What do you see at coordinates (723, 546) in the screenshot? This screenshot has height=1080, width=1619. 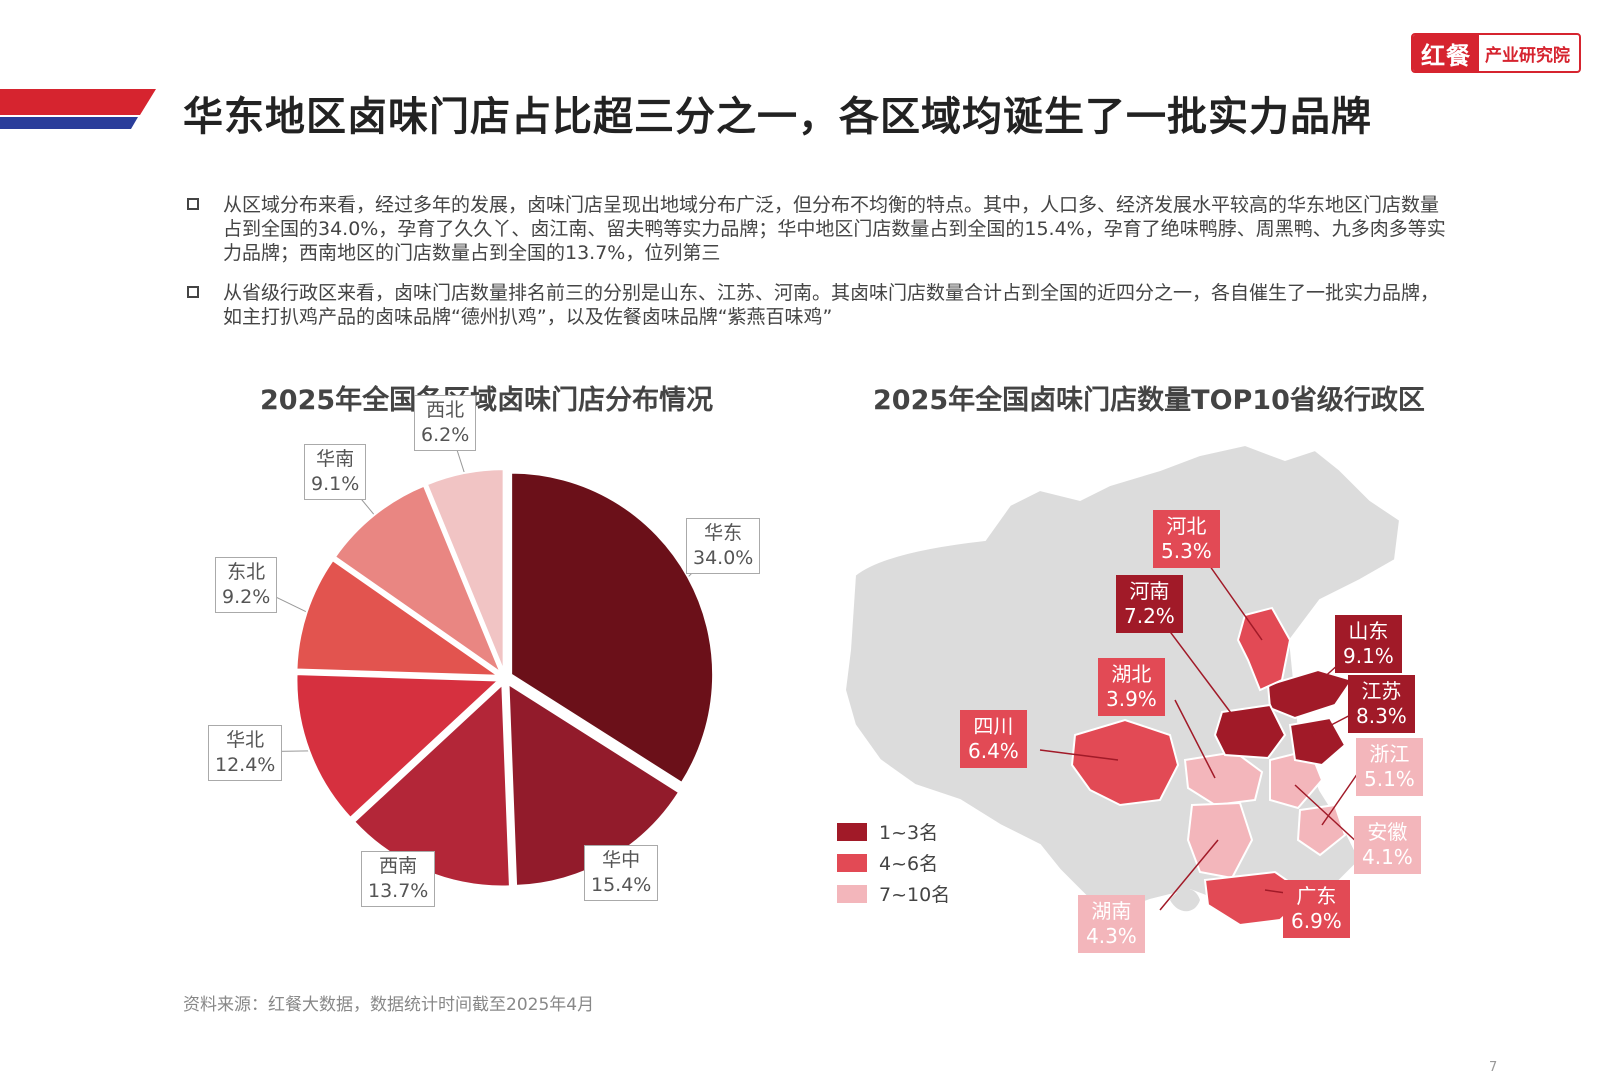 I see `pie-data-label: 华东 34.0%` at bounding box center [723, 546].